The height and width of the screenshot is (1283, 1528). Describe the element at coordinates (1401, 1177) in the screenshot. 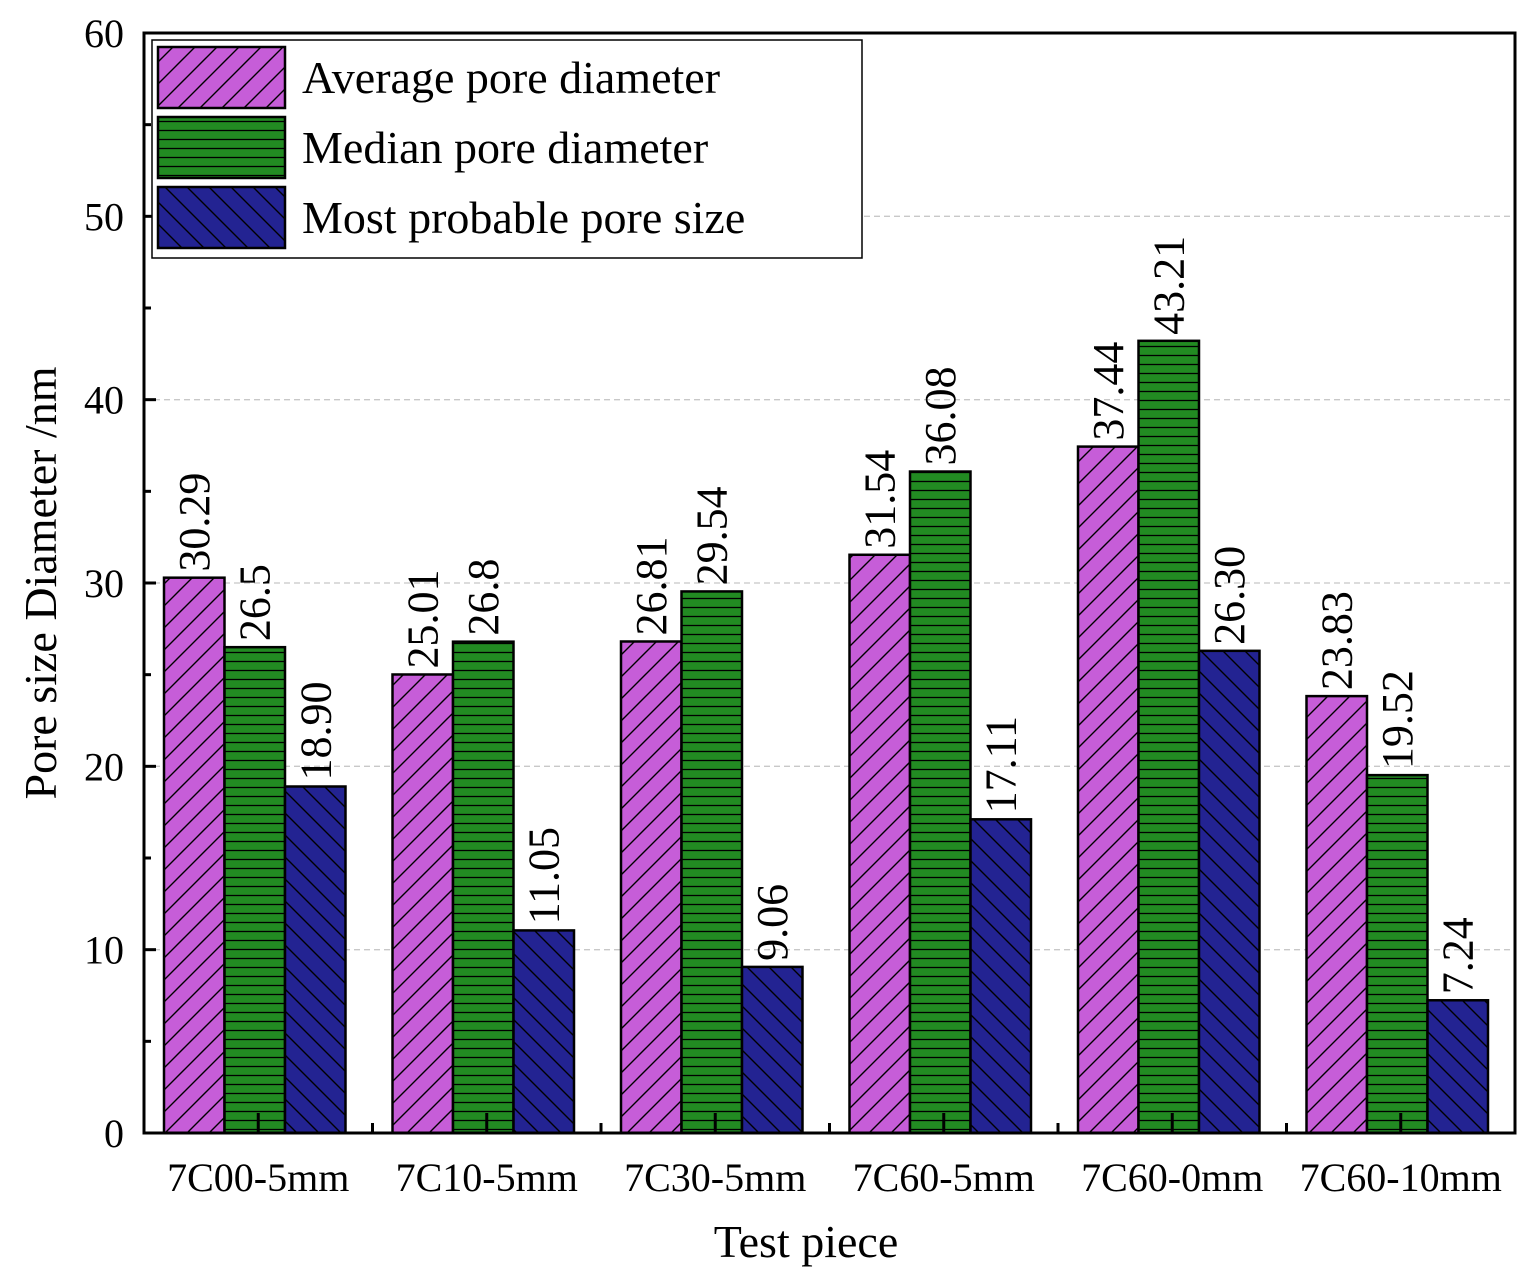

I see `x-tick-label: 7C60-10mm` at that location.